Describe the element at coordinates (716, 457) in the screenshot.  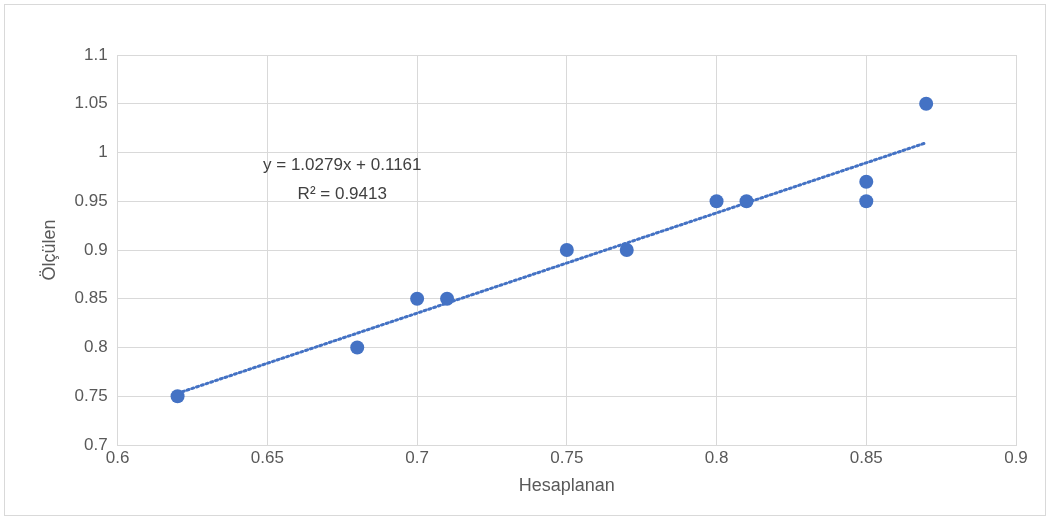
I see `x-tick-label: 0.8` at that location.